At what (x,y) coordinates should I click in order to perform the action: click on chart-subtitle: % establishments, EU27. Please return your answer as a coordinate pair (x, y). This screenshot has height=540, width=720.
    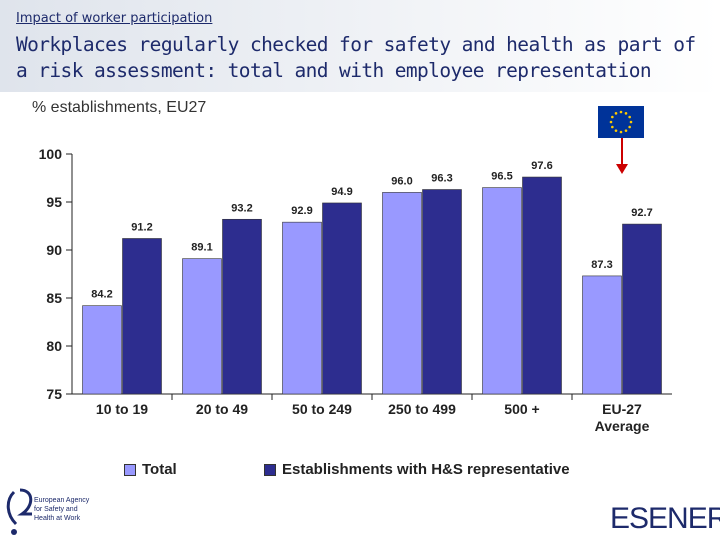
    Looking at the image, I should click on (119, 107).